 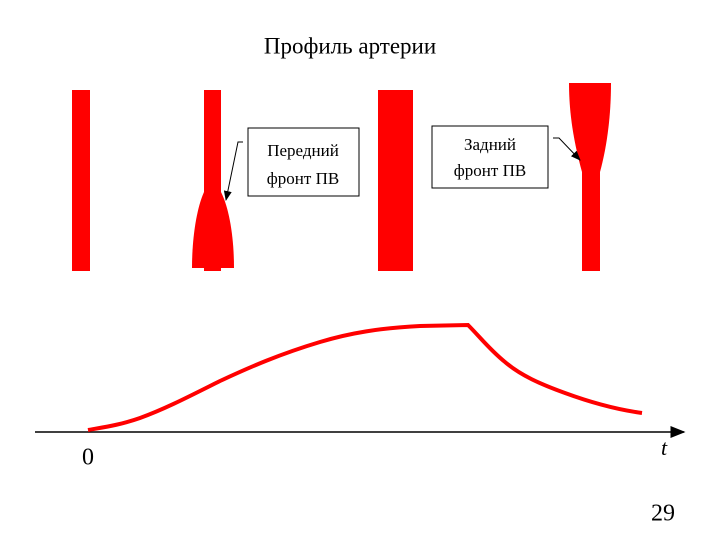 I want to click on callout-front: Передний фронт ПВ, so click(x=291, y=164).